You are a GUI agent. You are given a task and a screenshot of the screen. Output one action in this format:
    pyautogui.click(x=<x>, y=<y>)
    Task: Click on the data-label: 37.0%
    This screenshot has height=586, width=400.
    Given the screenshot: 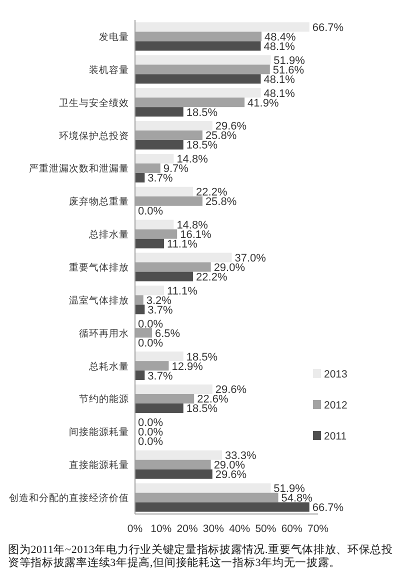 What is the action you would take?
    pyautogui.click(x=250, y=258)
    